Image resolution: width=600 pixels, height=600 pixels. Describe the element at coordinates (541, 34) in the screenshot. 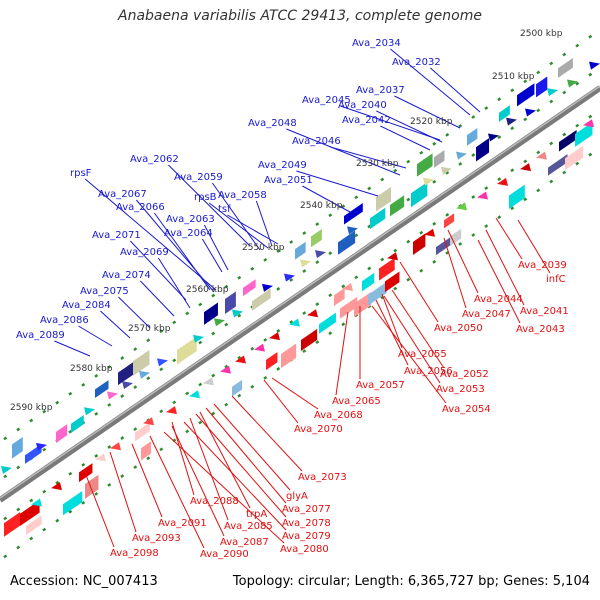

I see `kbp-tick-label: 2500 kbp` at that location.